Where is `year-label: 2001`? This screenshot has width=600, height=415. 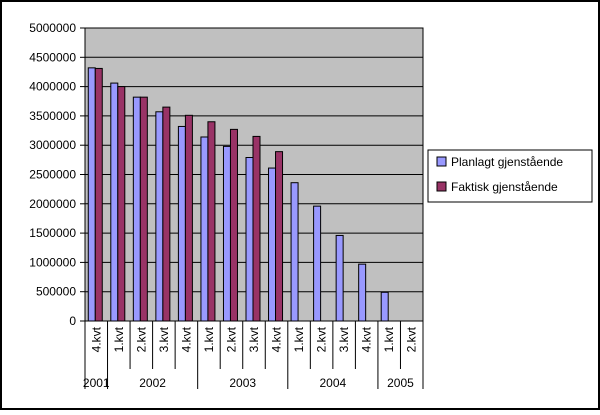
year-label: 2001 is located at coordinates (96, 383).